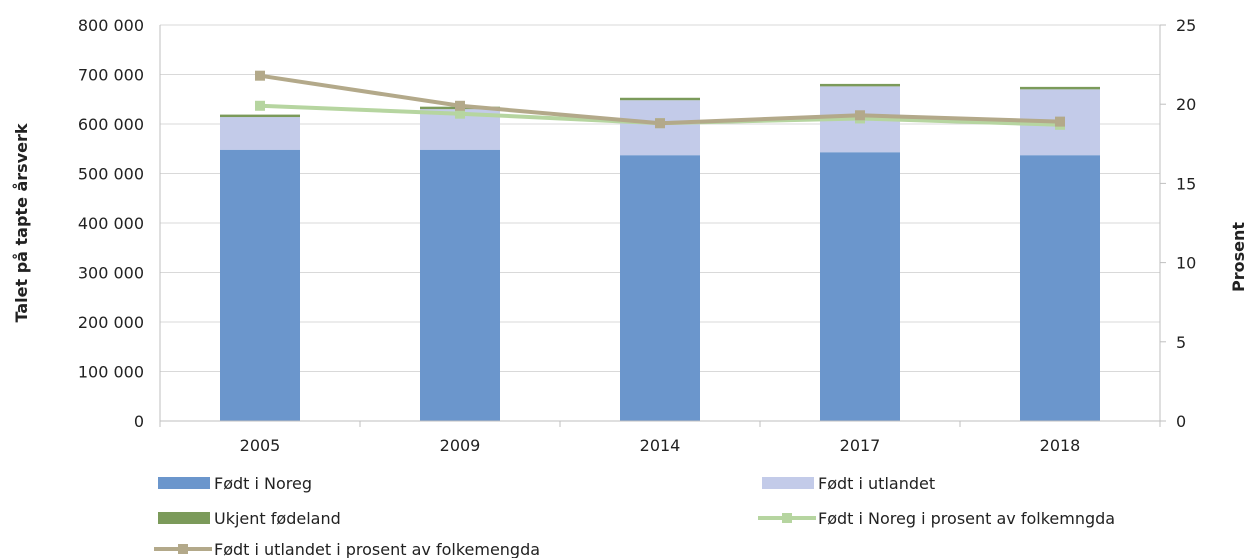 The image size is (1248, 558). What do you see at coordinates (139, 421) in the screenshot?
I see `y-tick-label: 0` at bounding box center [139, 421].